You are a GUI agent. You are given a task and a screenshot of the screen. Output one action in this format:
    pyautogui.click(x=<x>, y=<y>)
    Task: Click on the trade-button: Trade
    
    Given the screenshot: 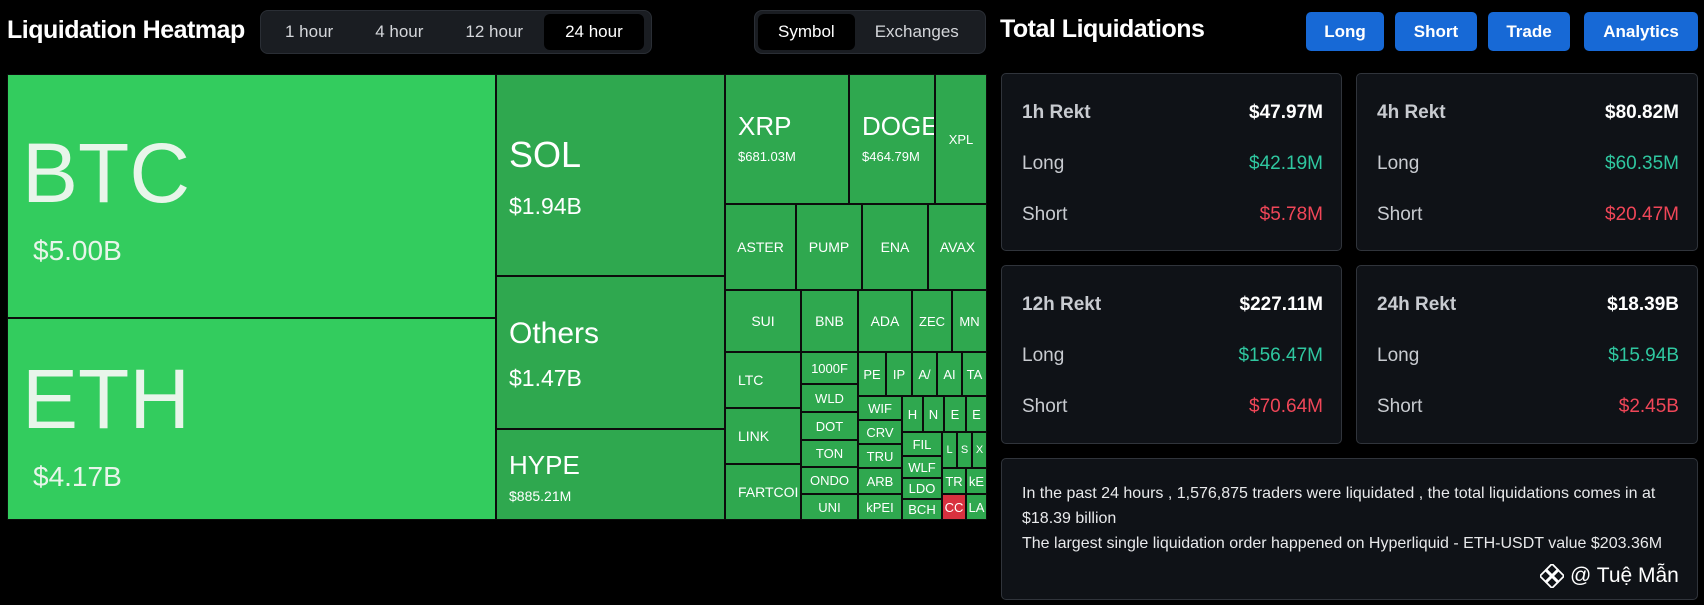 What is the action you would take?
    pyautogui.click(x=1529, y=31)
    